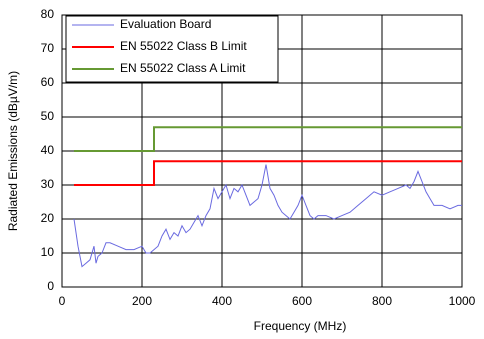 The image size is (484, 339). I want to click on legend-label: EN 55022 Class A Limit, so click(183, 68).